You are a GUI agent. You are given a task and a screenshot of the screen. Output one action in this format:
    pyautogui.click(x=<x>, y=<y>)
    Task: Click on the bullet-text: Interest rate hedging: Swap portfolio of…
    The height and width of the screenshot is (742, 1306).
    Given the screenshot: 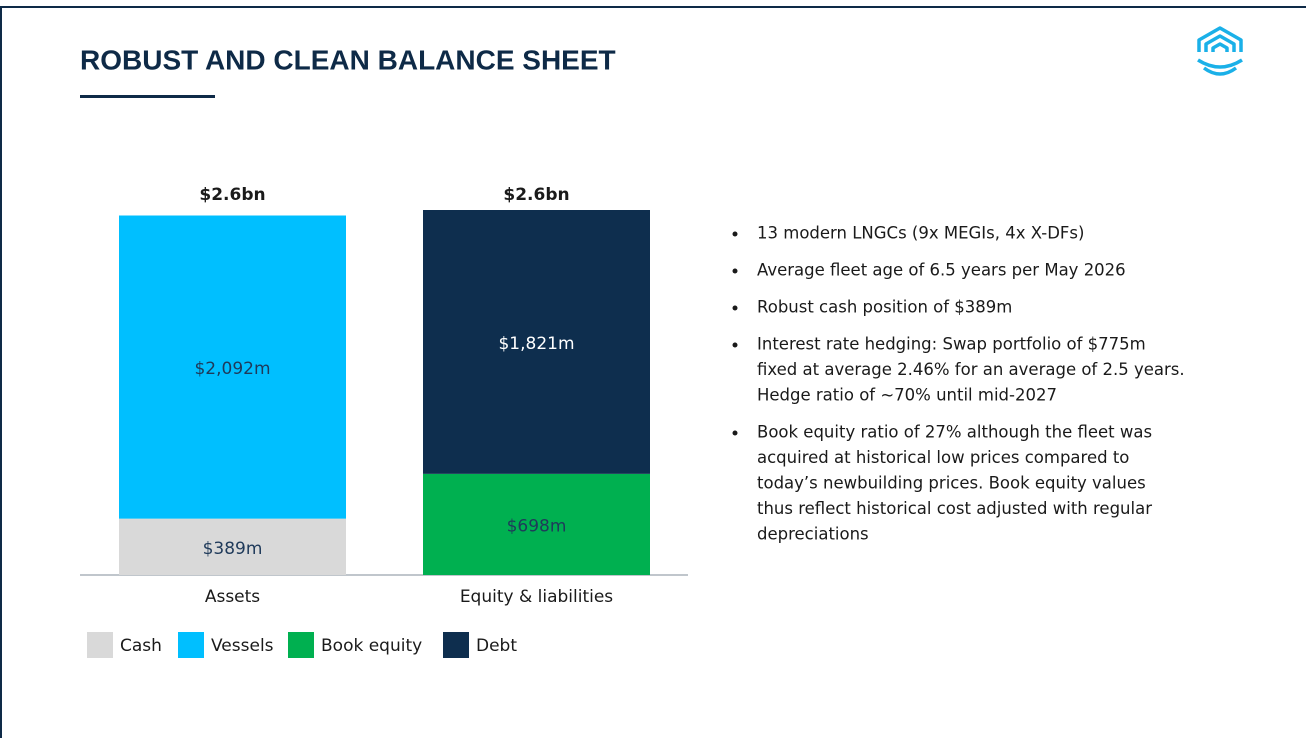 What is the action you would take?
    pyautogui.click(x=951, y=344)
    